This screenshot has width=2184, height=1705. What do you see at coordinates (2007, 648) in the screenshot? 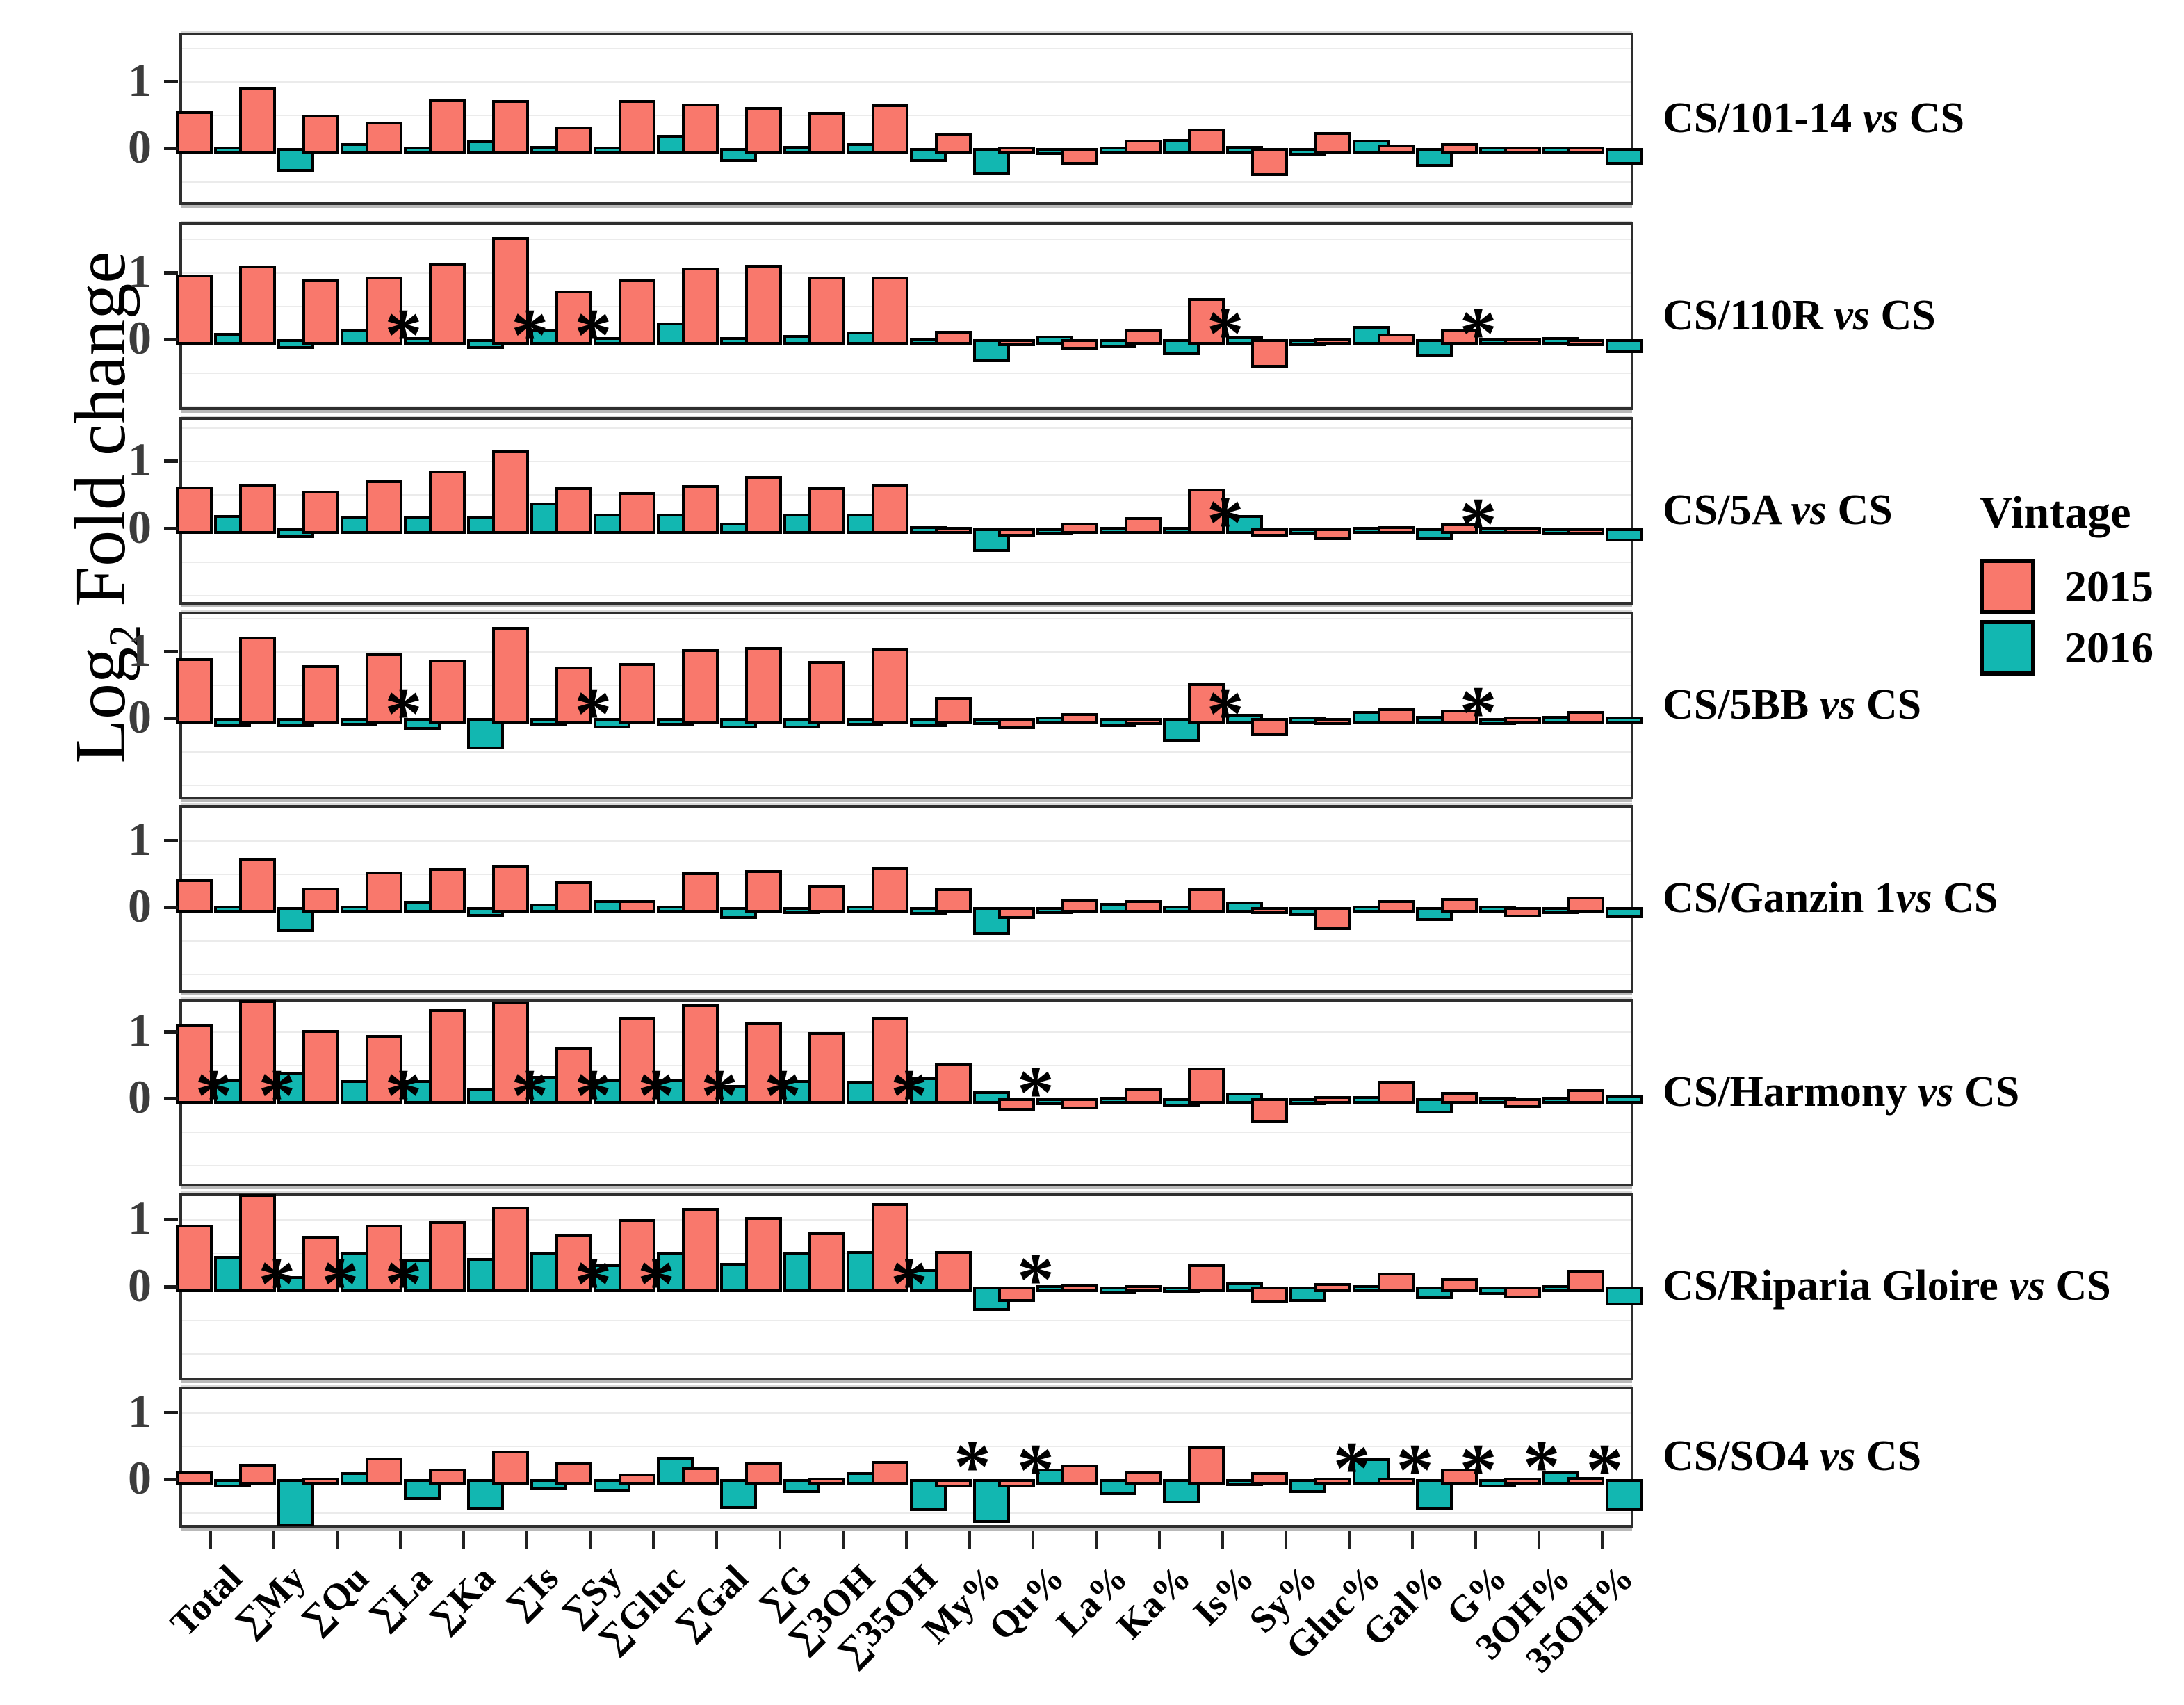
I see `legend-swatch-2016-icon` at bounding box center [2007, 648].